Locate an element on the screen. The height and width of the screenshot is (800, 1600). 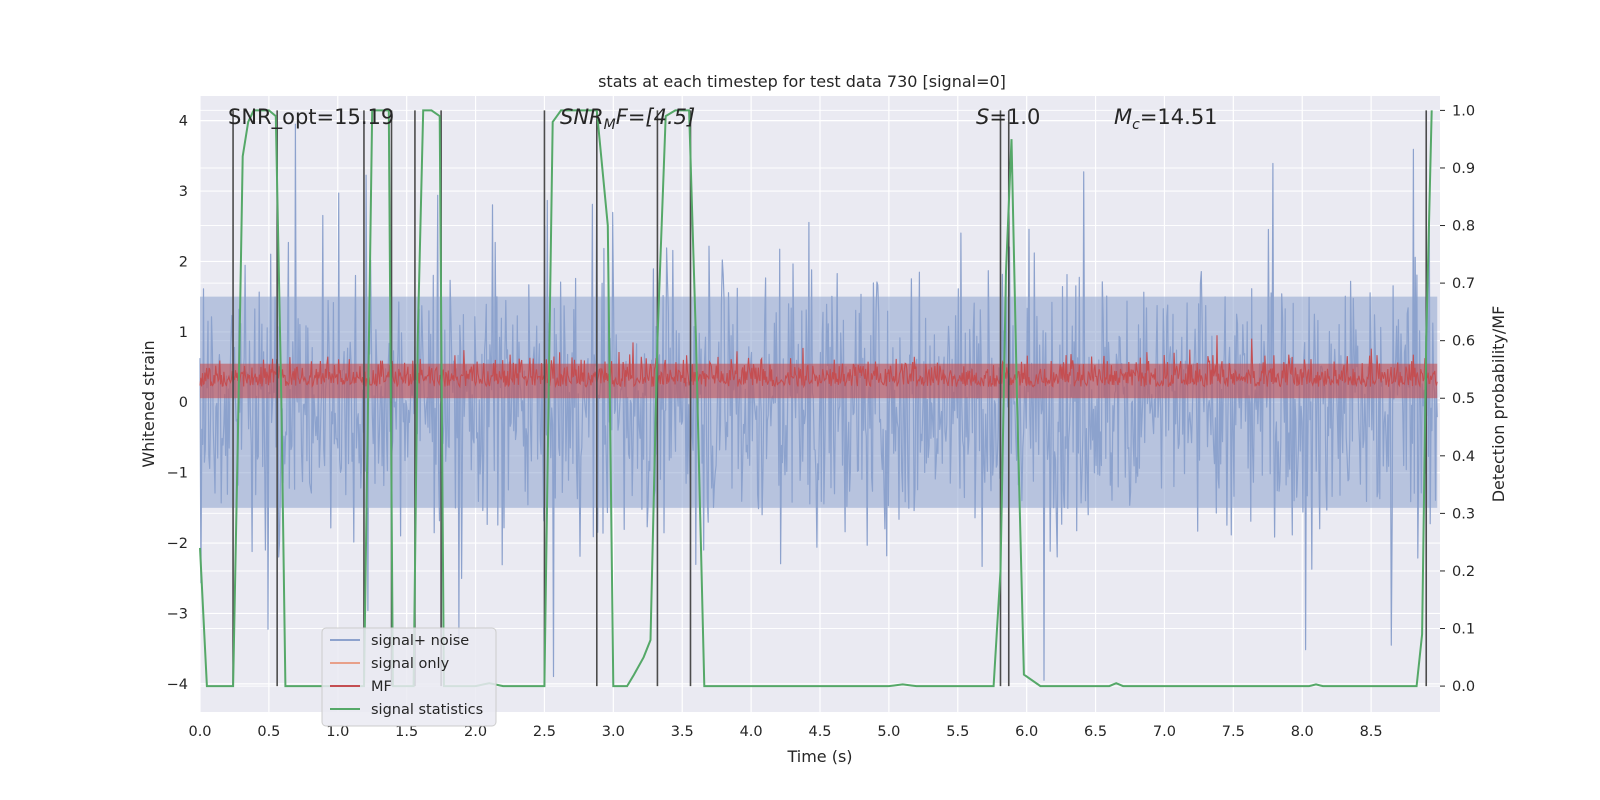
y-right-tick-labels: 1.0 0.9 0.8 0.7 0.6 0.5 0.4 0.3 0.2 0.1 0.0 is located at coordinates (1457, 399).